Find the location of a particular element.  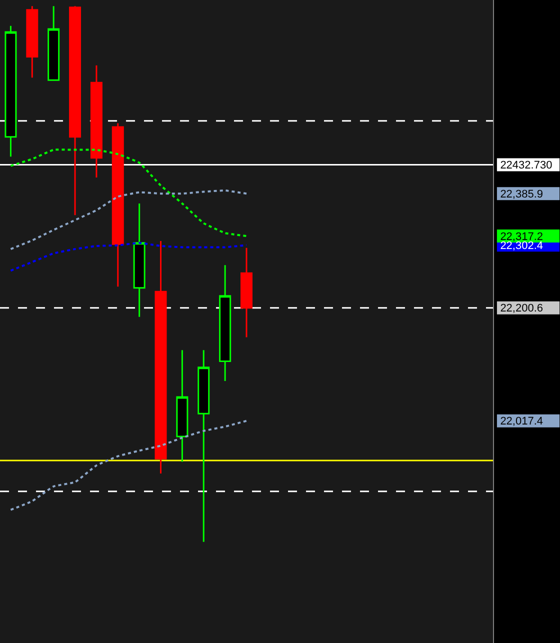

y-tick-label: 22,200.6 is located at coordinates (522, 308).